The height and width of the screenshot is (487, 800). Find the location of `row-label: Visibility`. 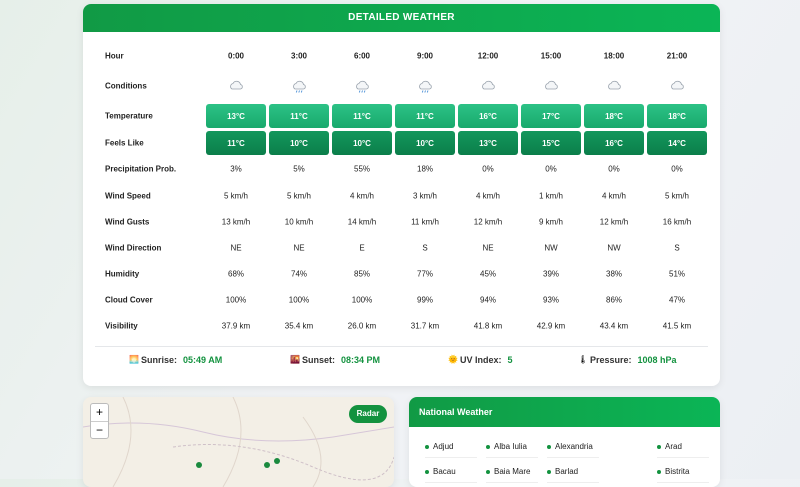

row-label: Visibility is located at coordinates (121, 326).